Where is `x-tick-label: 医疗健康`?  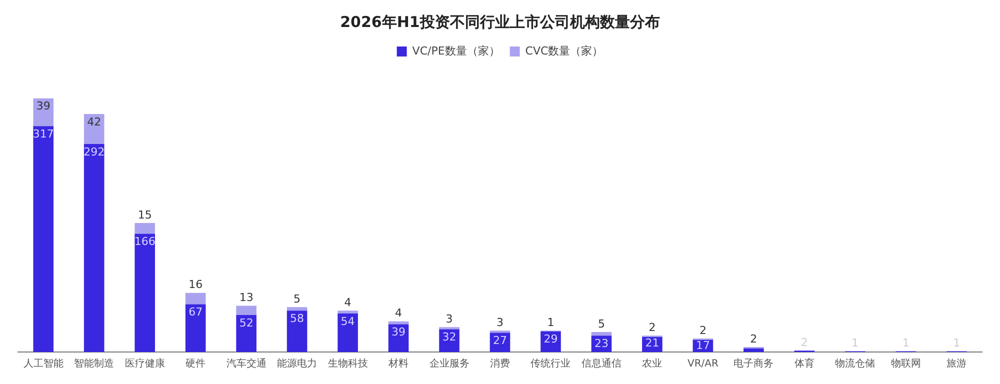
x-tick-label: 医疗健康 is located at coordinates (144, 364).